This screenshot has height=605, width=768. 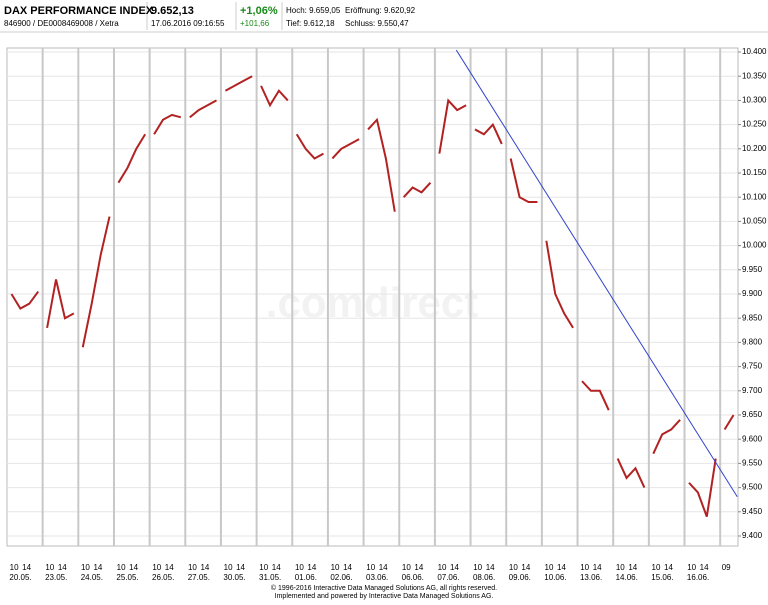 I want to click on x-tick-label: 02.06., so click(x=341, y=577).